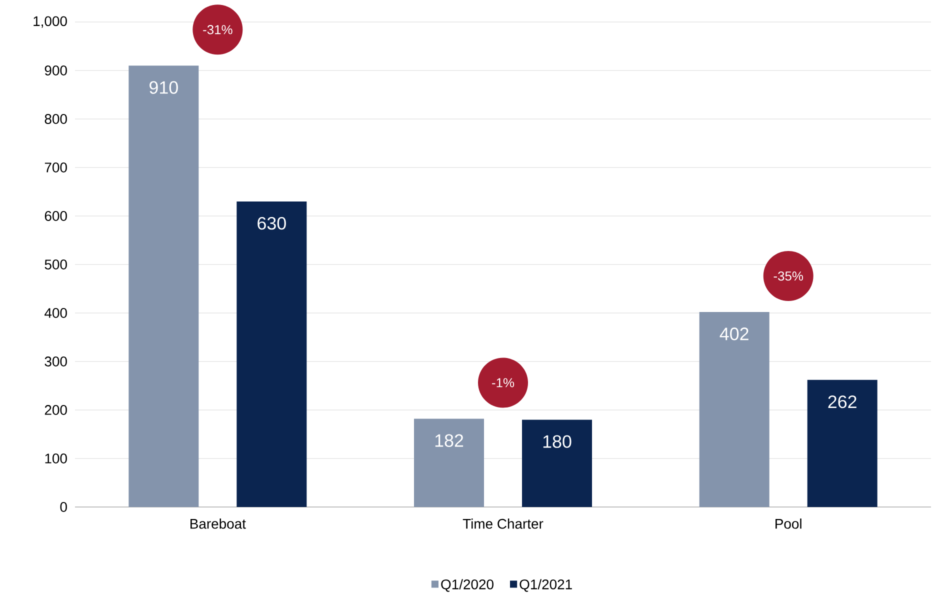 This screenshot has width=934, height=598. I want to click on y-tick-label: 700, so click(55, 167).